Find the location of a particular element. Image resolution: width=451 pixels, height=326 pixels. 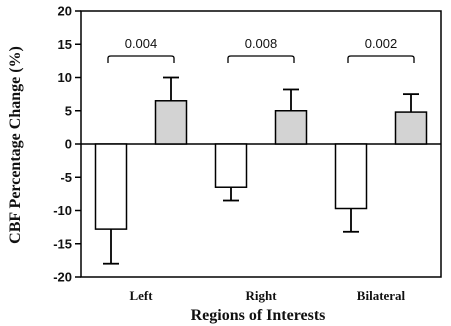

category-label: Right is located at coordinates (261, 295).